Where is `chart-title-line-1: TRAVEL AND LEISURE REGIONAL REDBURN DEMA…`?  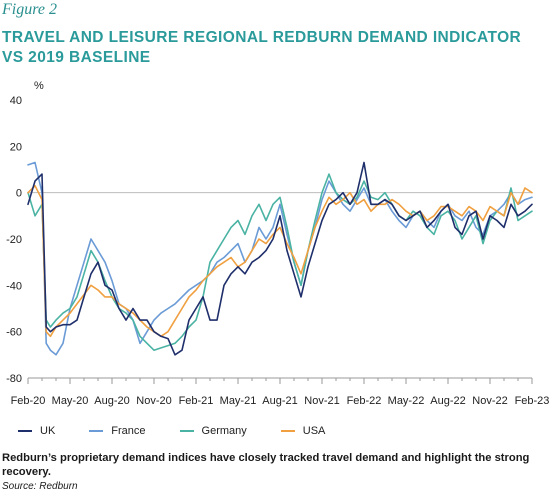
chart-title-line-1: TRAVEL AND LEISURE REGIONAL REDBURN DEMA… is located at coordinates (262, 37).